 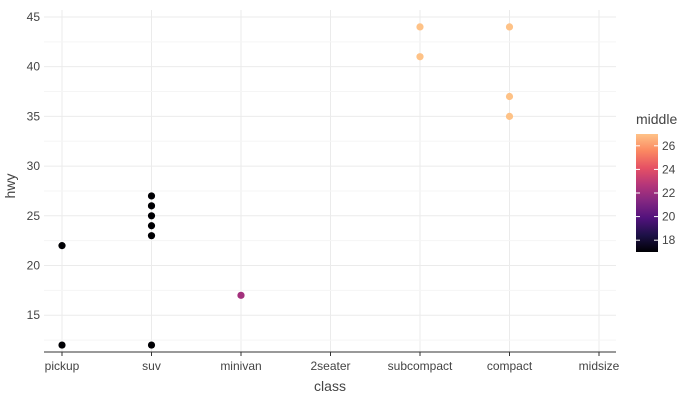 What do you see at coordinates (34, 67) in the screenshot?
I see `y-tick-label: 40` at bounding box center [34, 67].